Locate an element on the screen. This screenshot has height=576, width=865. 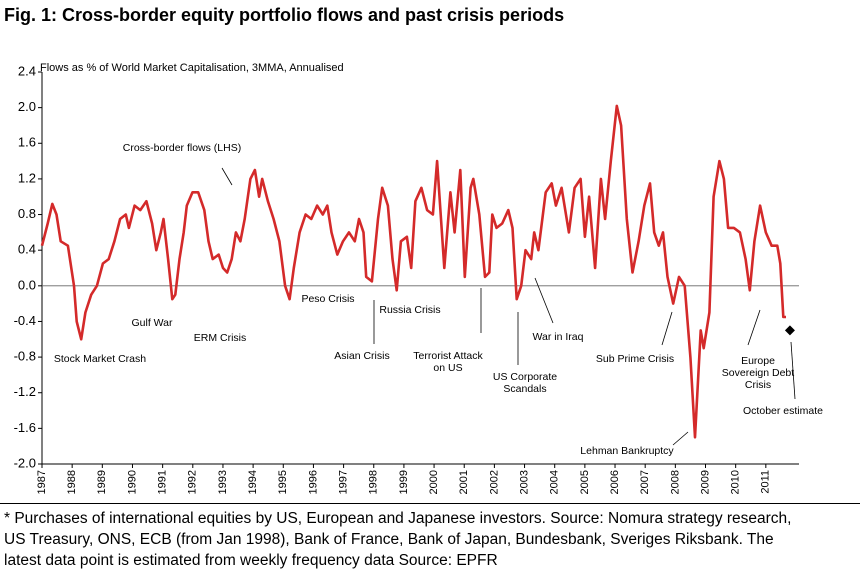
x-tick-label: 1993 is located at coordinates (223, 482).